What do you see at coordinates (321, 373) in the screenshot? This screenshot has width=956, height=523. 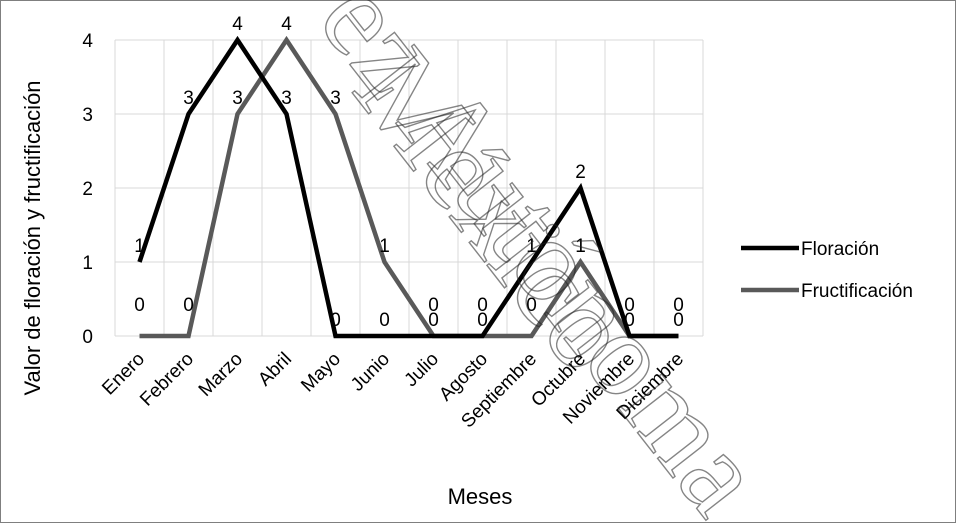 I see `x-tick-label: Mayo` at bounding box center [321, 373].